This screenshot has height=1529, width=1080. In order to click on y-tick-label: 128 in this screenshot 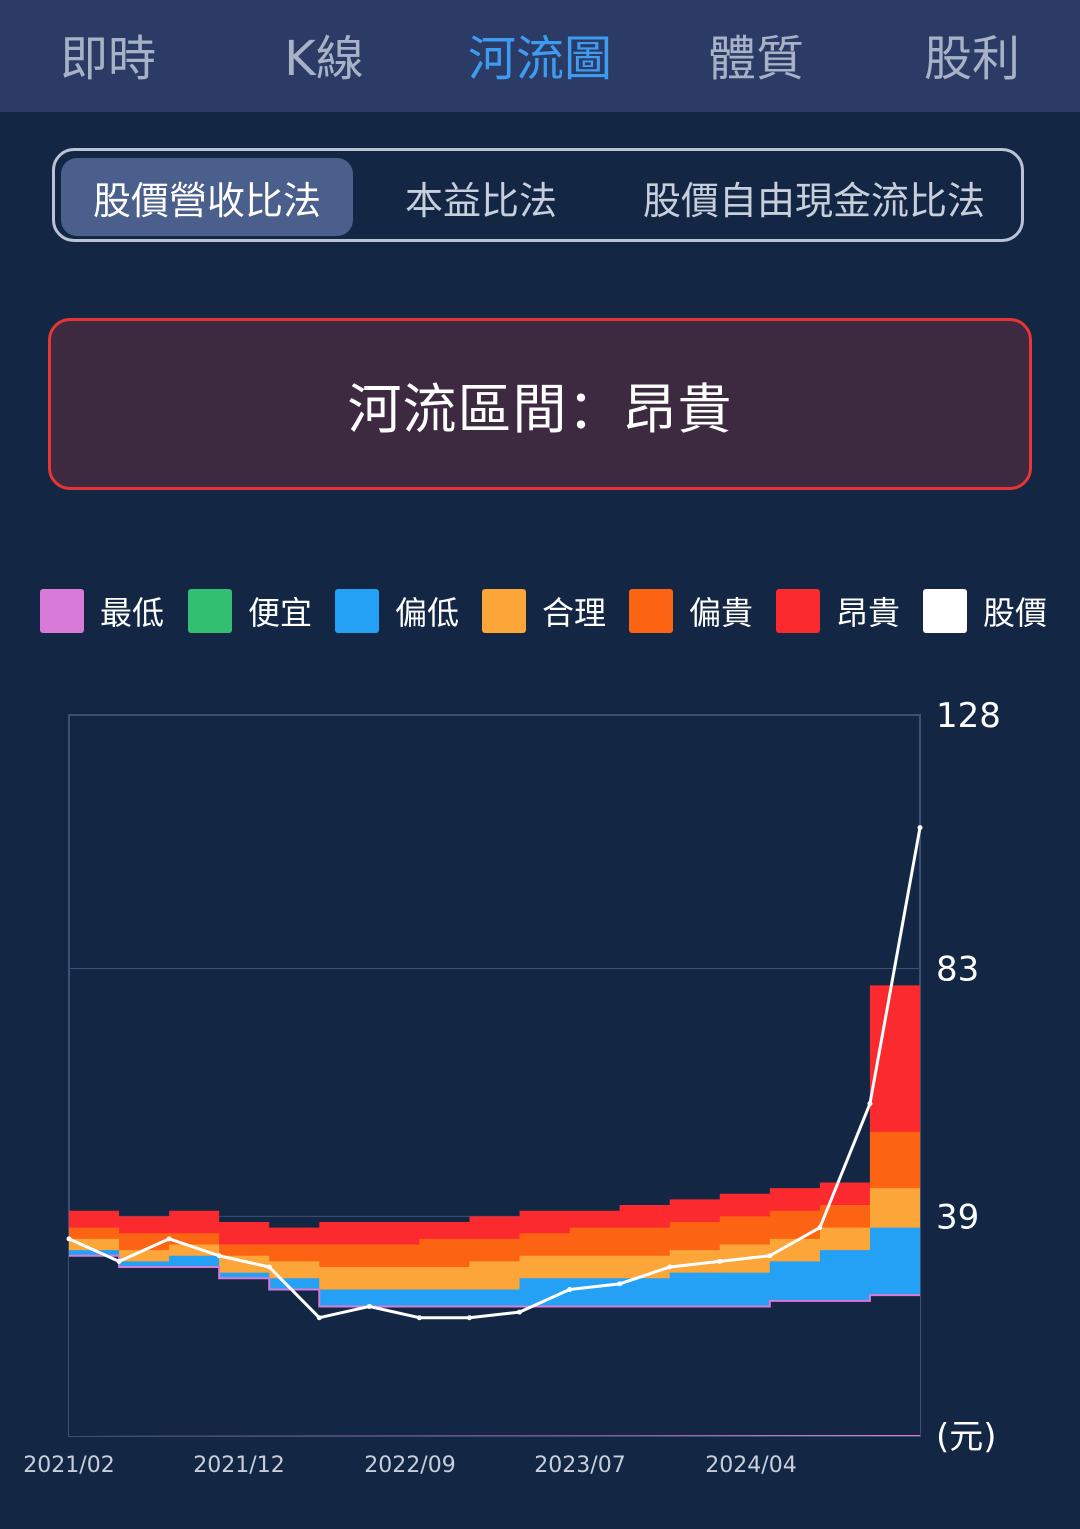, I will do `click(968, 716)`.